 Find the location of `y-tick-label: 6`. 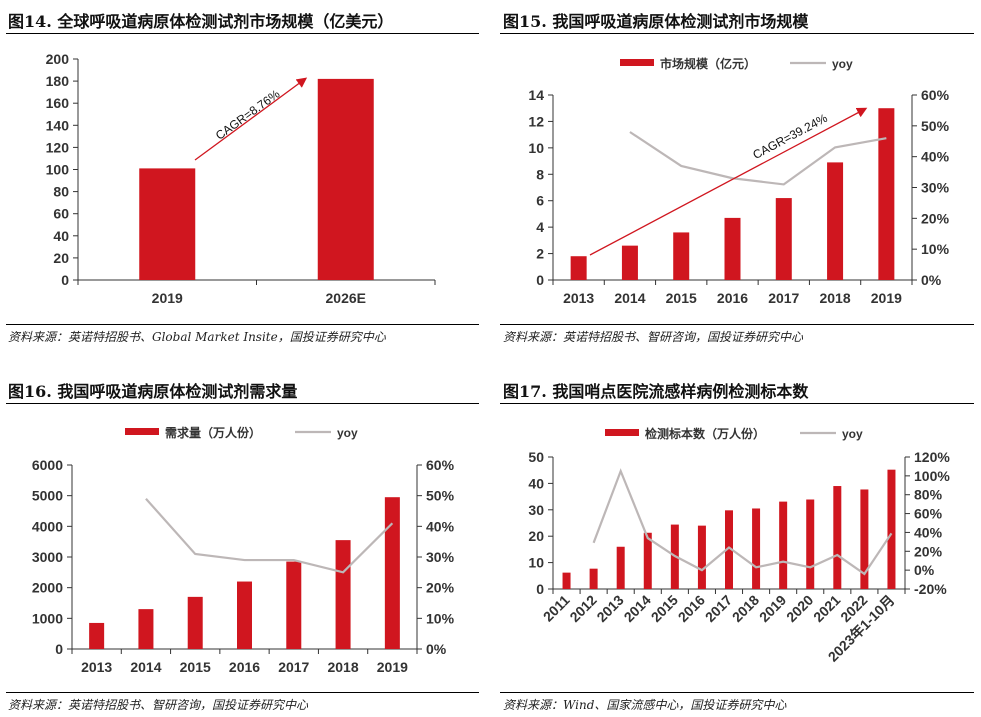

y-tick-label: 6 is located at coordinates (540, 201).